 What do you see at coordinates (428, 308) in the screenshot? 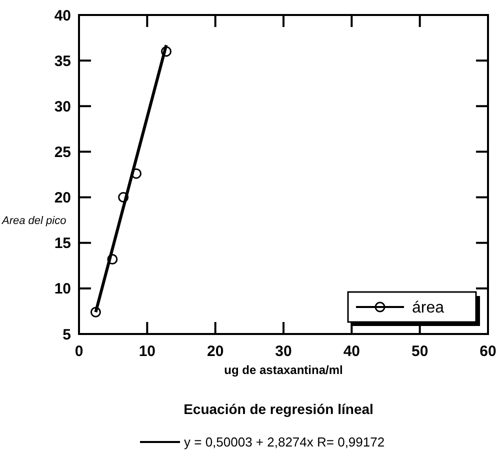
I see `legend-label: área` at bounding box center [428, 308].